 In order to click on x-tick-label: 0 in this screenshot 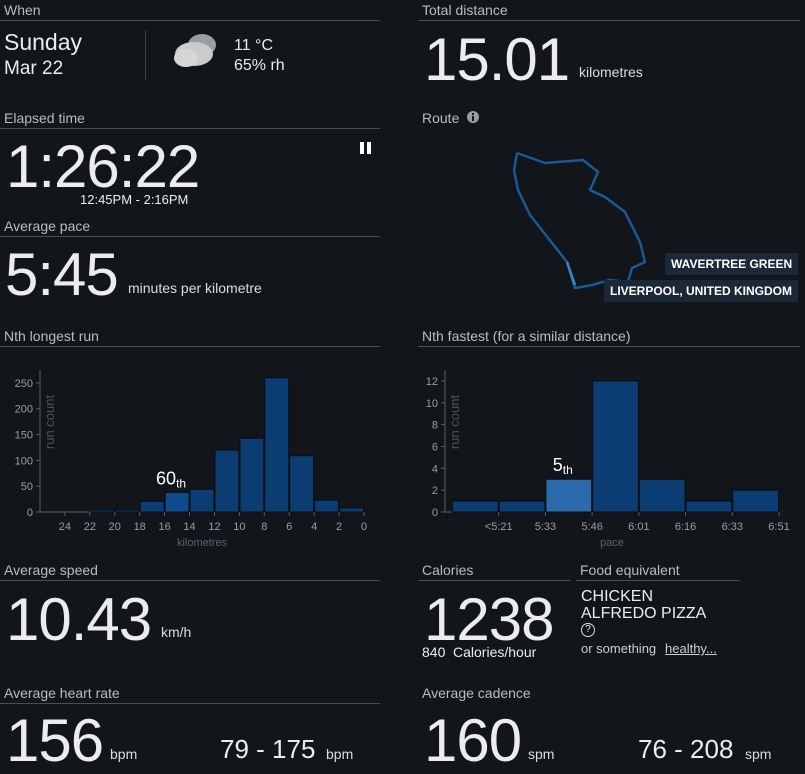, I will do `click(364, 527)`.